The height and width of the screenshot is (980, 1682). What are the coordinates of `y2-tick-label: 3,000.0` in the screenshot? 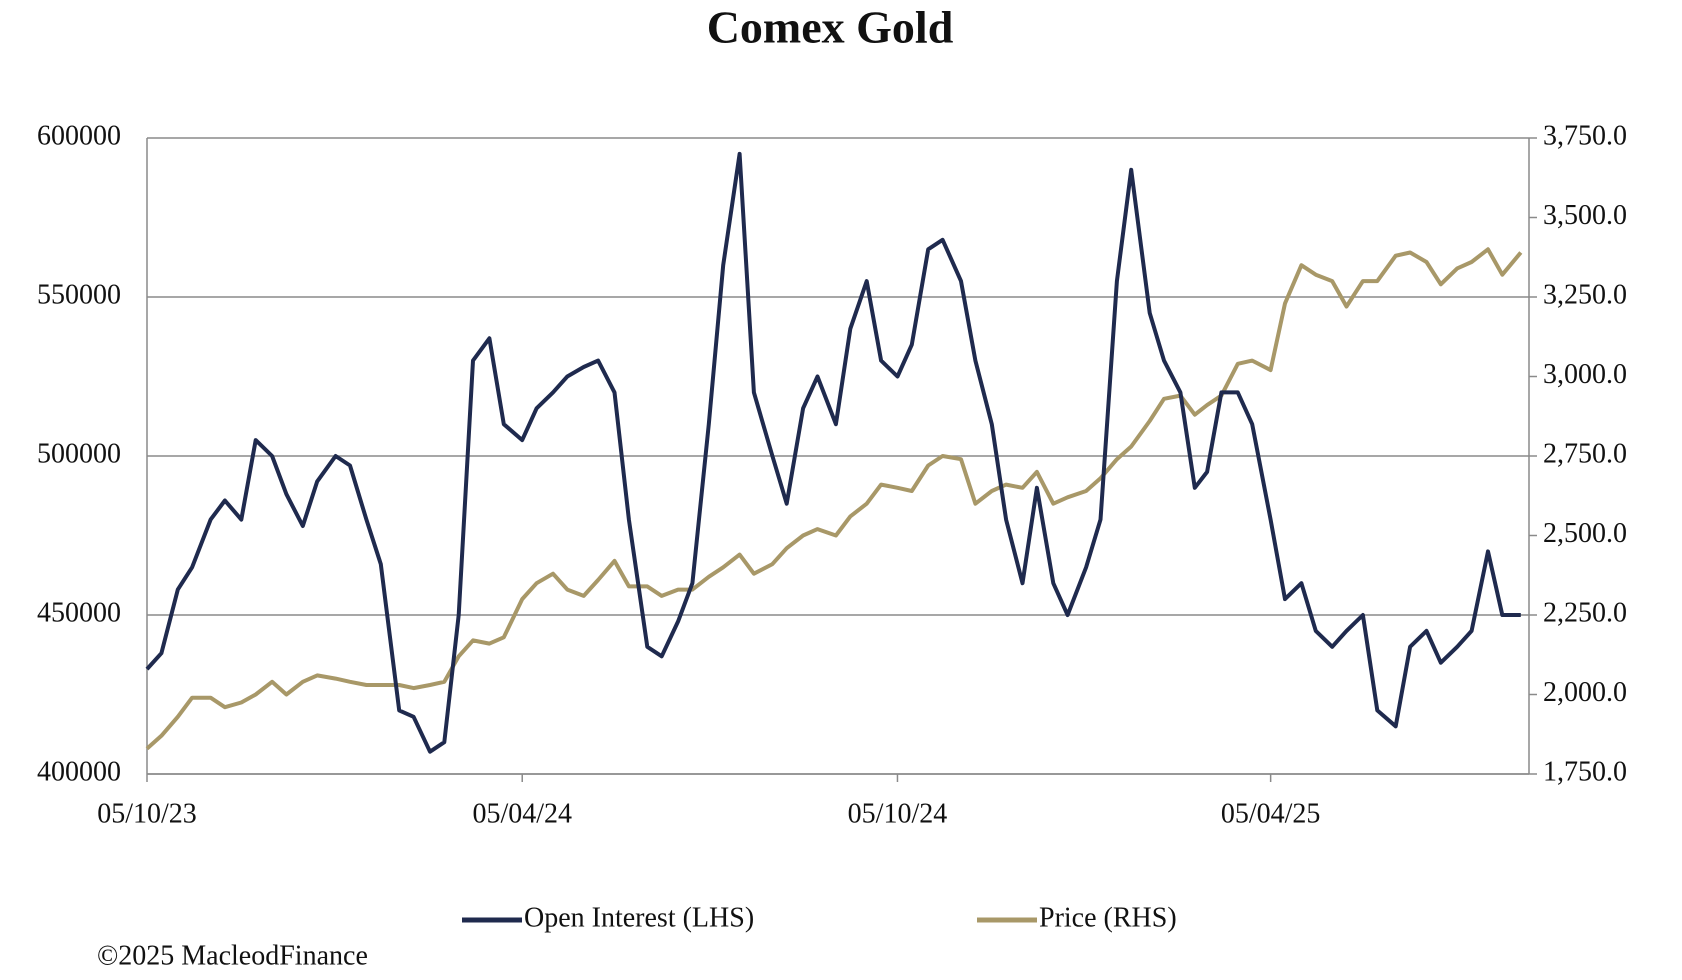 It's located at (1585, 374).